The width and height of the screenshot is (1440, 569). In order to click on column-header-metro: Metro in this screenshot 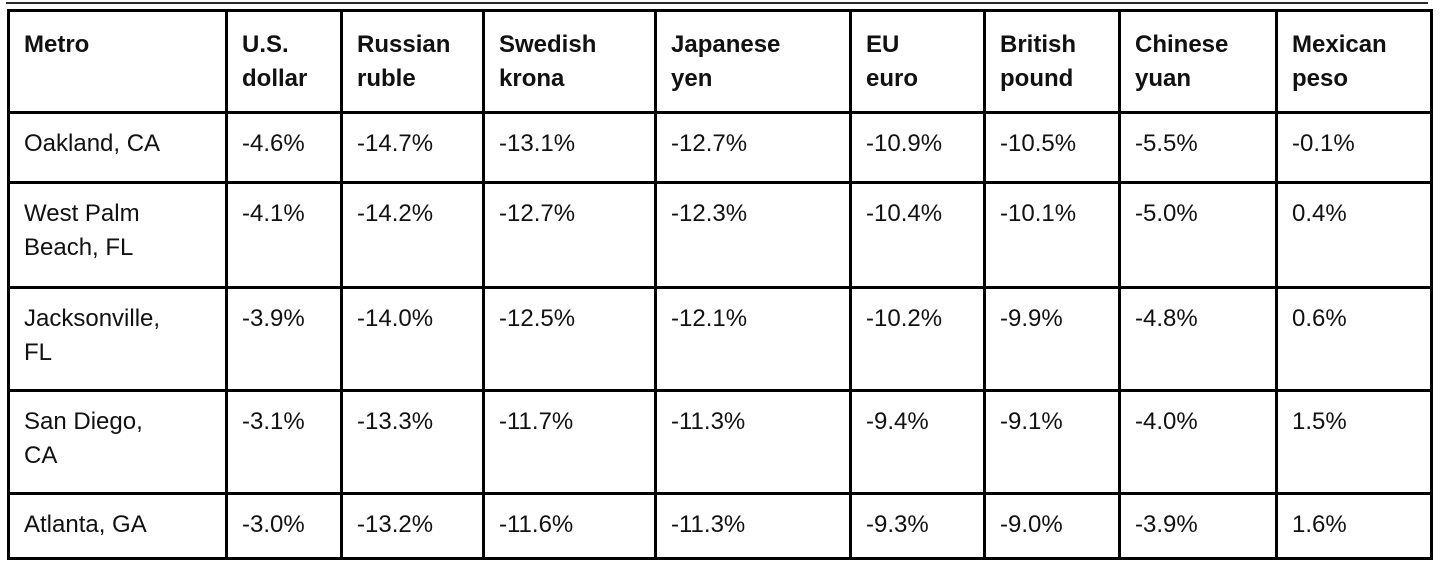, I will do `click(117, 61)`.